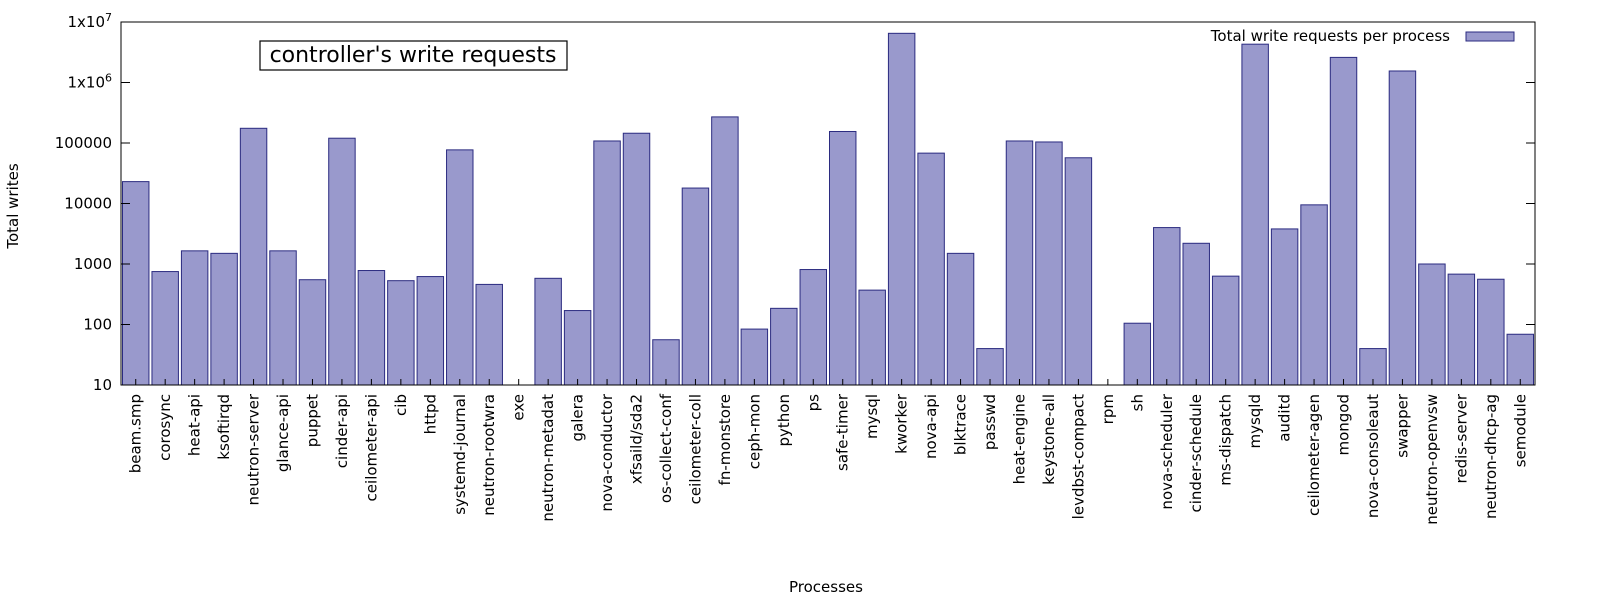 The image size is (1600, 600). I want to click on x-tick-label: ceilometer-api, so click(371, 447).